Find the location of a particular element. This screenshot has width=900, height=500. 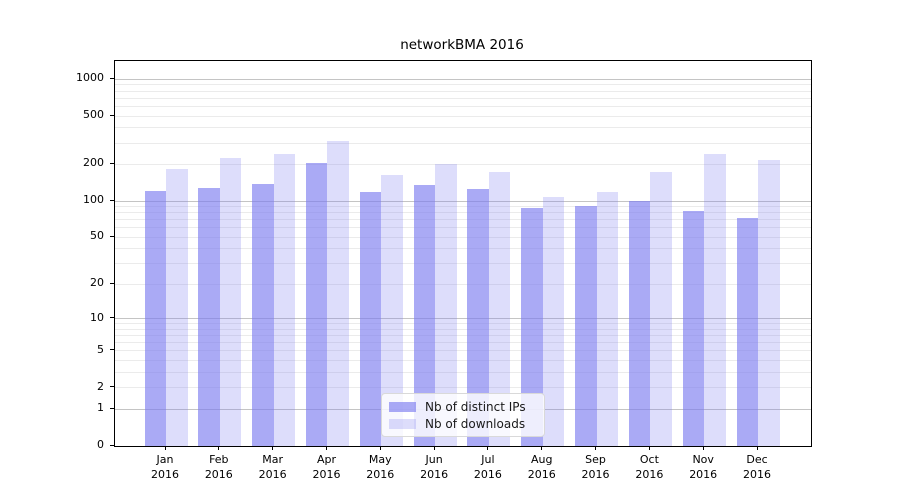

legend-swatch-distinct-ips is located at coordinates (402, 407).